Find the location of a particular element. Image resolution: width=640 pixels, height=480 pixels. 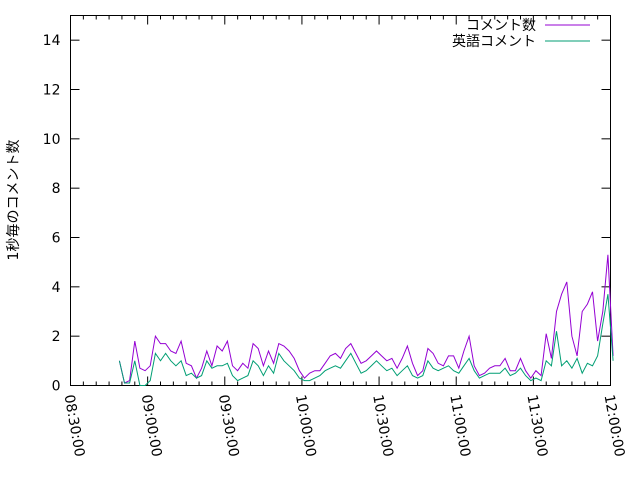

legend-label: コメント数 is located at coordinates (501, 26).